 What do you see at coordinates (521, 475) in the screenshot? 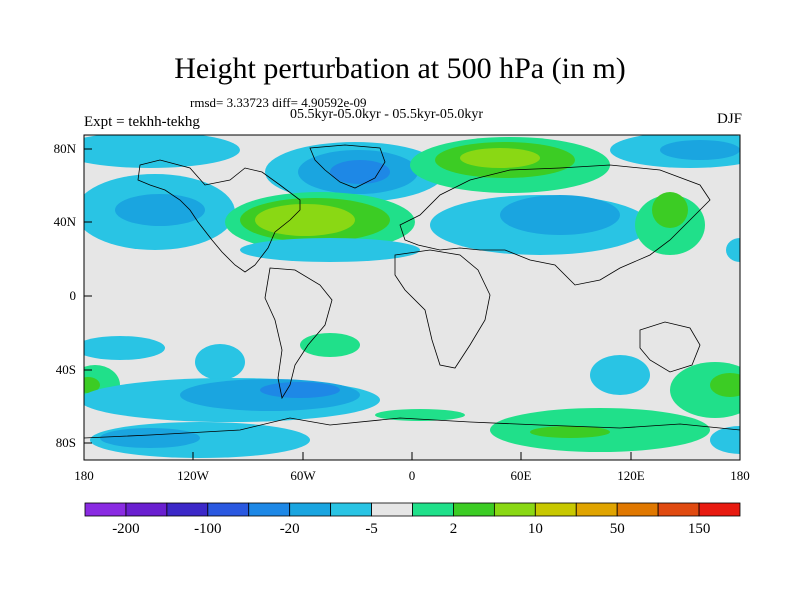
I see `x-label-60e: 60E` at bounding box center [521, 475].